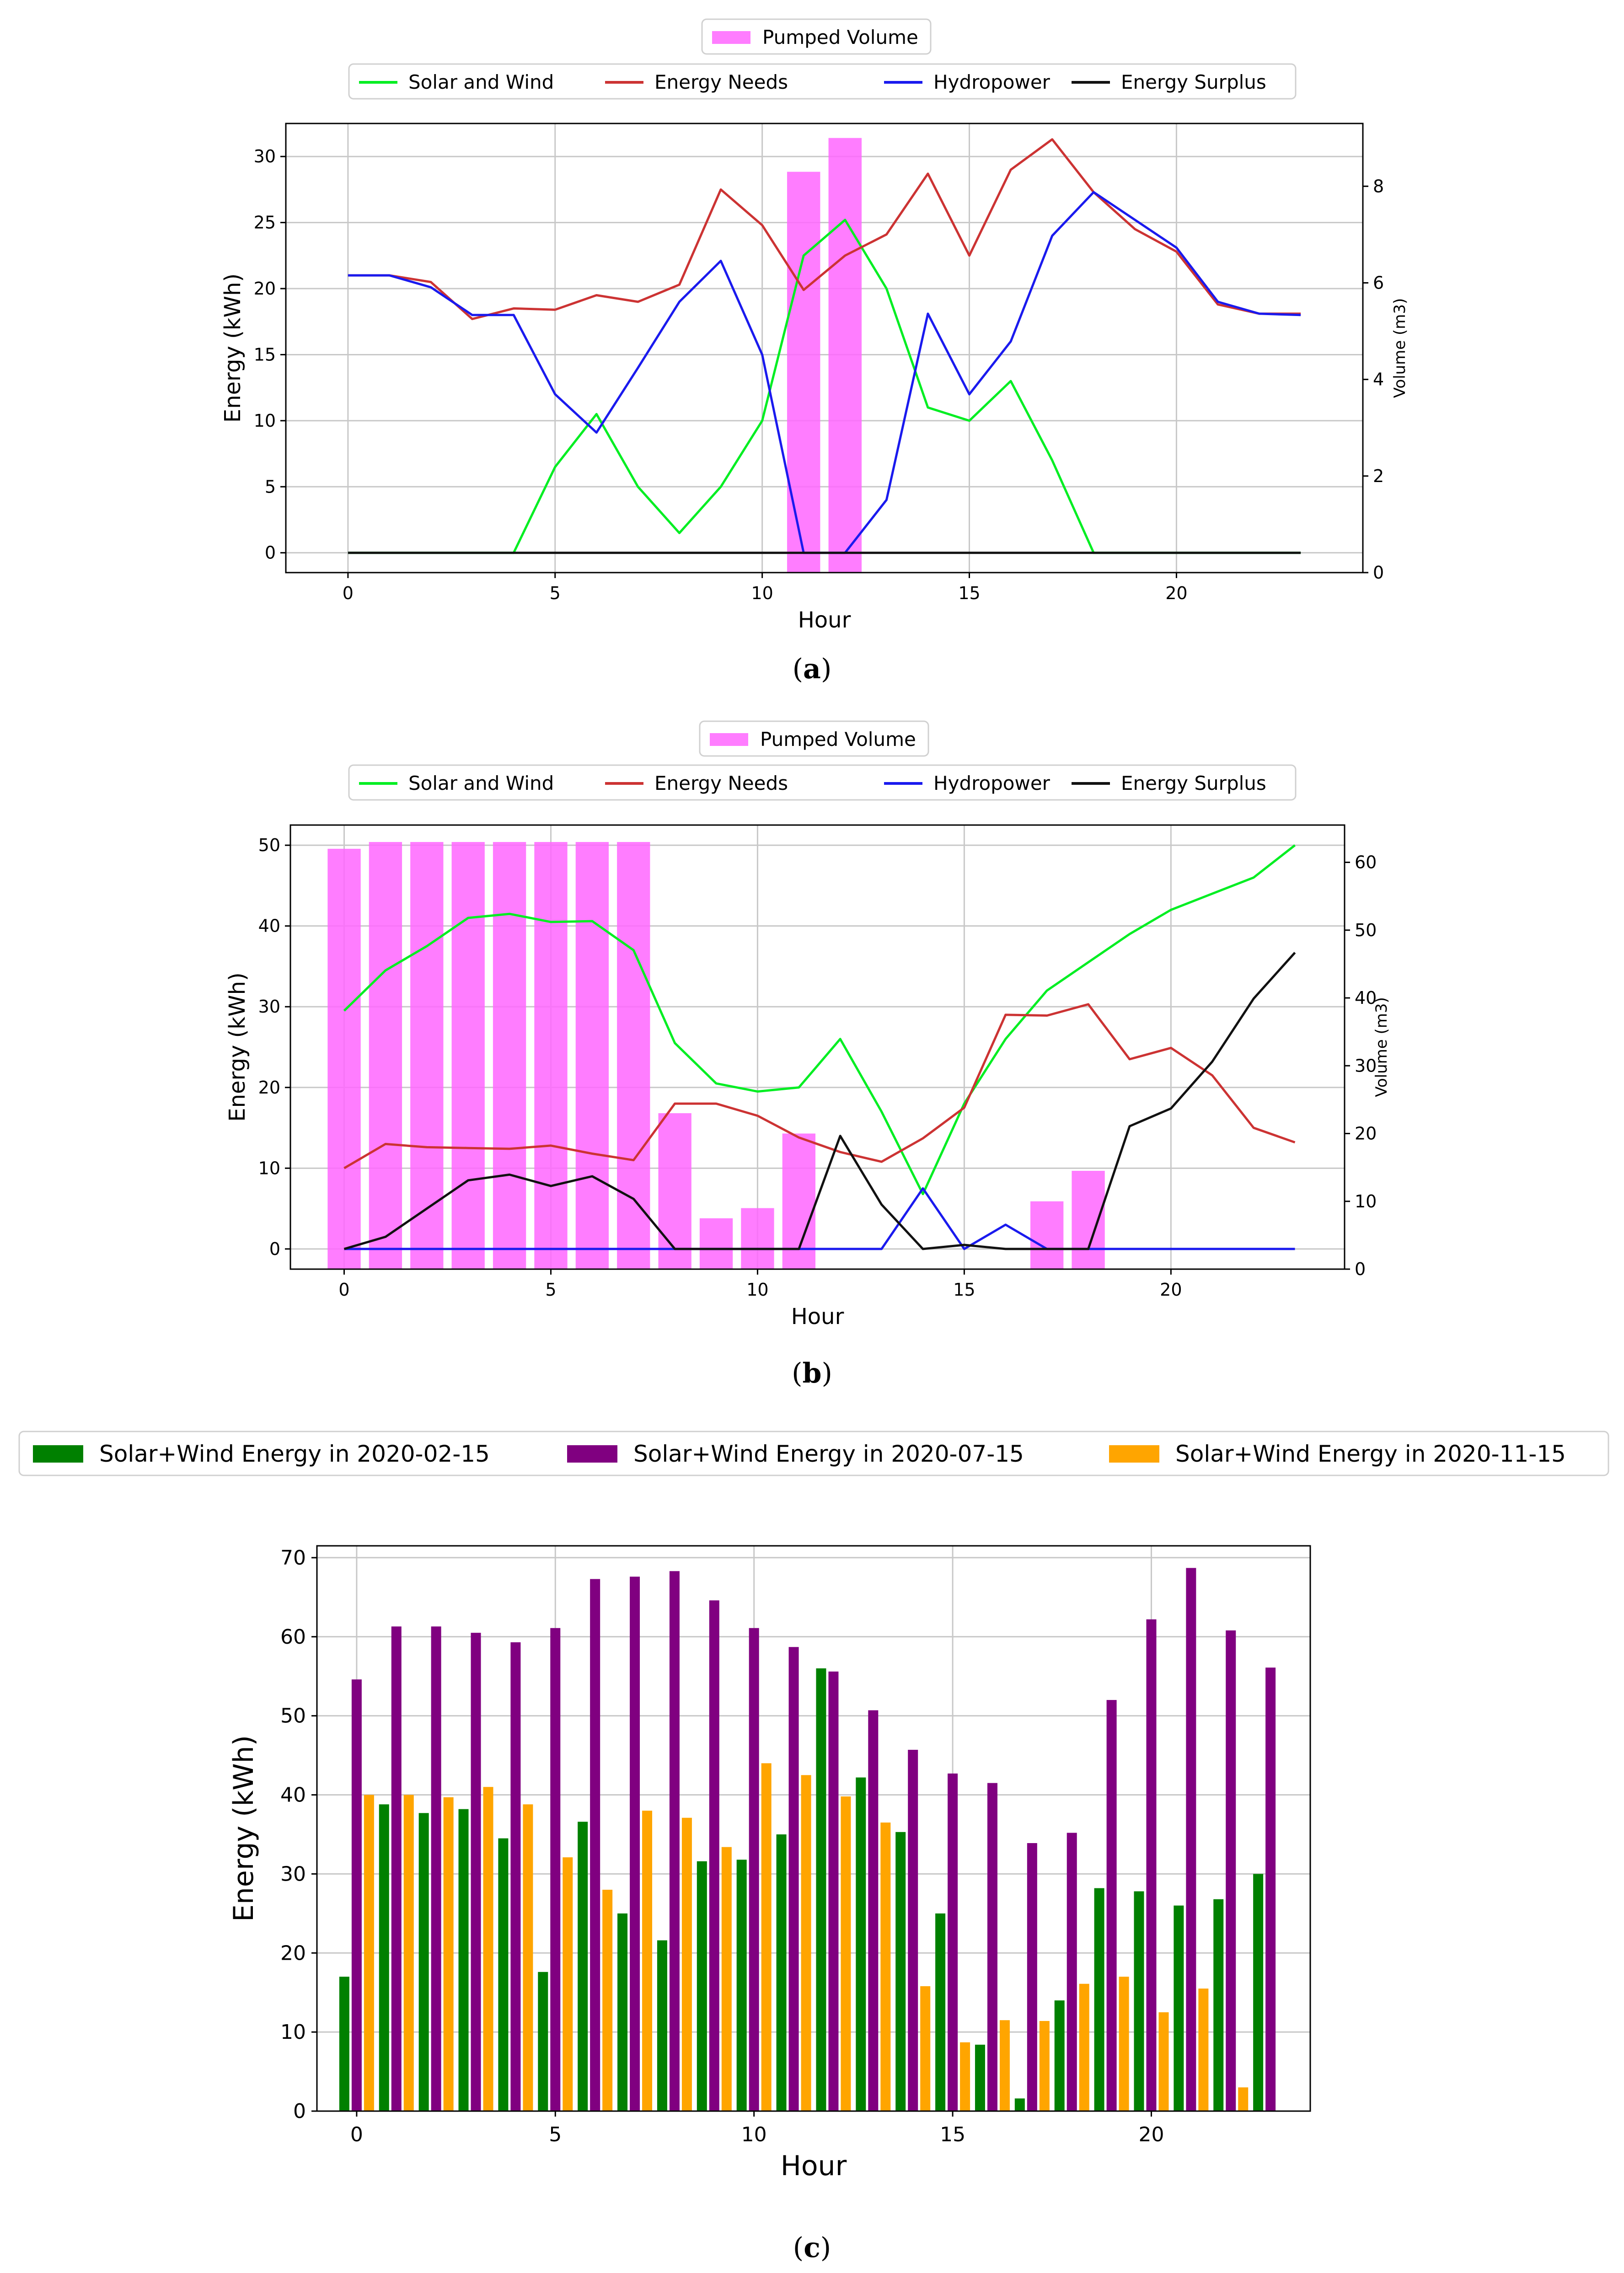 The width and height of the screenshot is (1624, 2273). What do you see at coordinates (270, 553) in the screenshot?
I see `y-tick-label: 0` at bounding box center [270, 553].